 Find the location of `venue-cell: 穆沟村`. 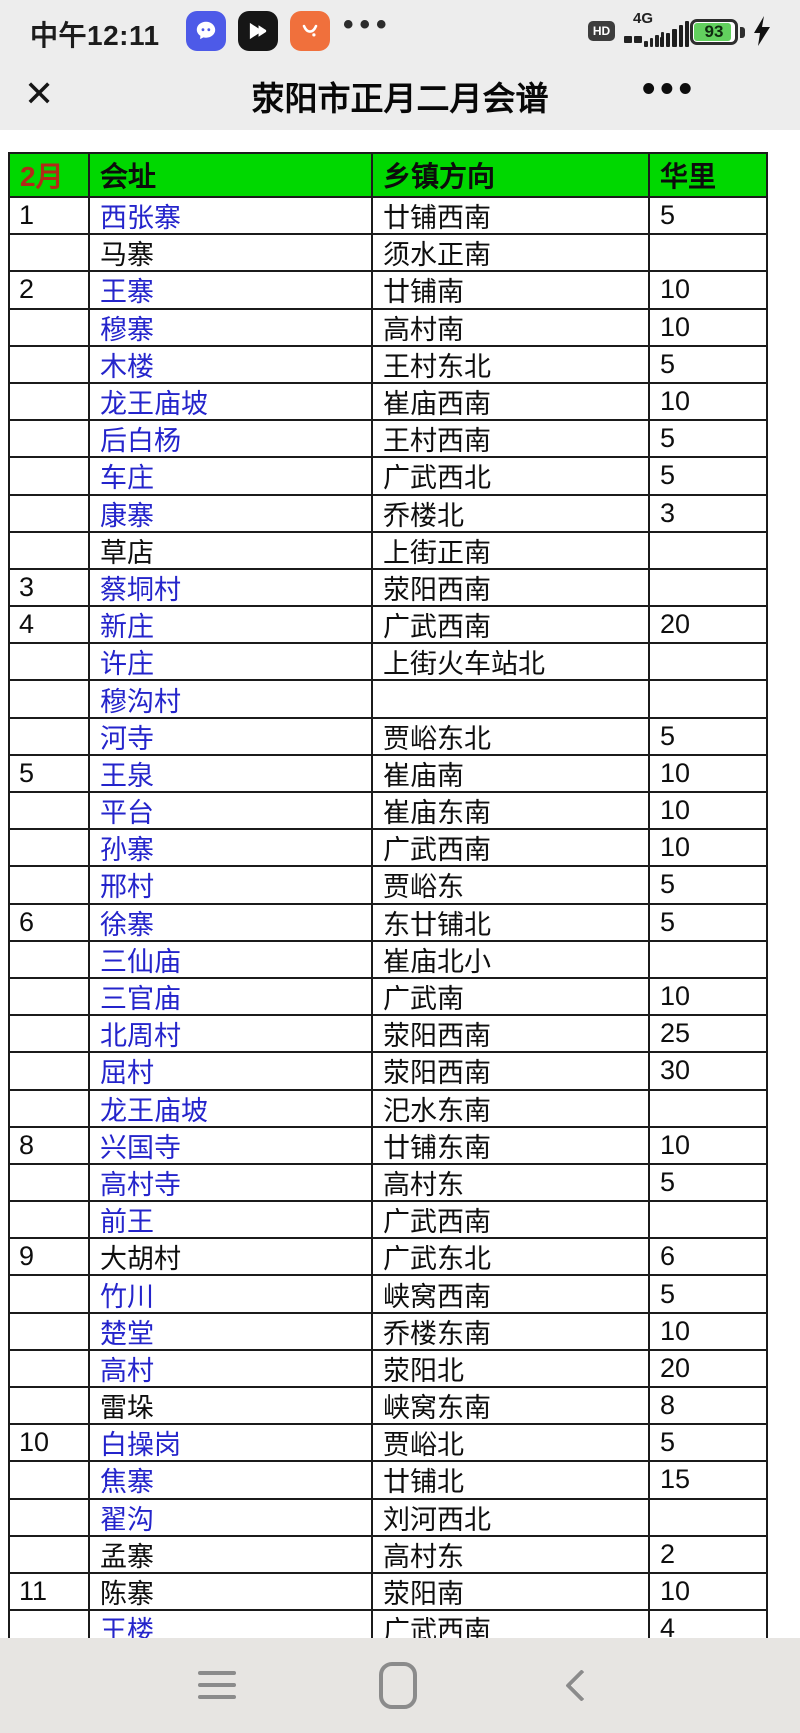

venue-cell: 穆沟村 is located at coordinates (231, 700).